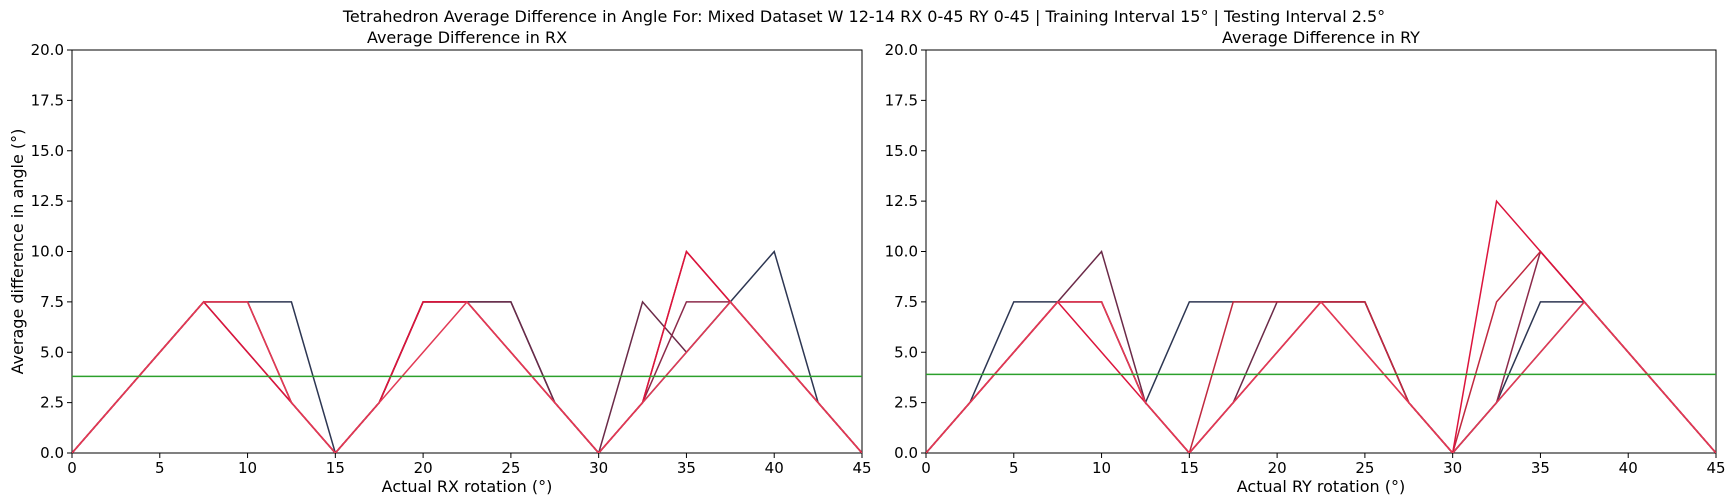 Image resolution: width=1728 pixels, height=504 pixels. What do you see at coordinates (906, 352) in the screenshot?
I see `ry-y-tick-label: 5.0` at bounding box center [906, 352].